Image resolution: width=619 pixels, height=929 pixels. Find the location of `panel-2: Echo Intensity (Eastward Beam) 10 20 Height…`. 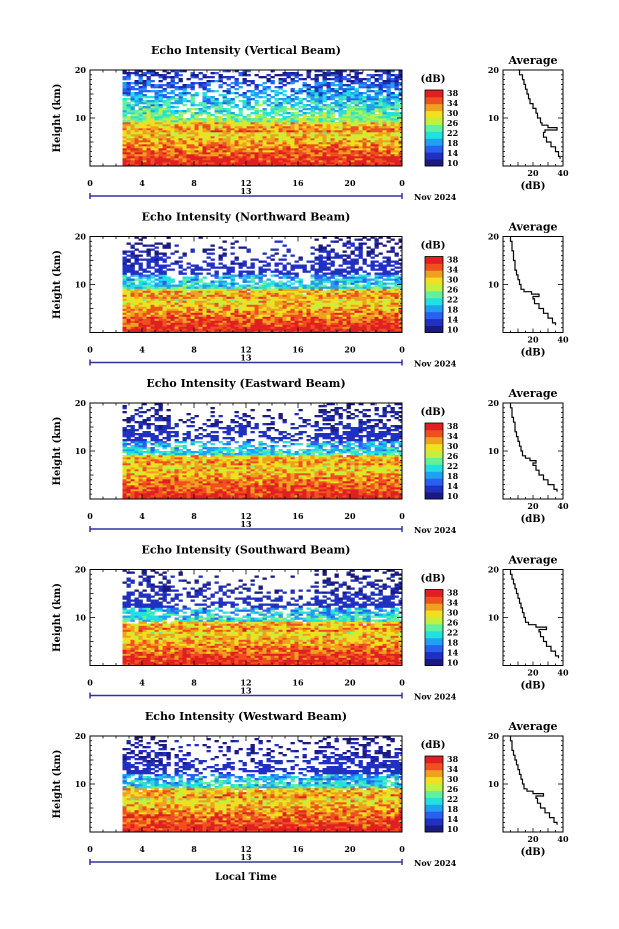

panel-2: Echo Intensity (Eastward Beam) 10 20 Height… is located at coordinates (310, 456).